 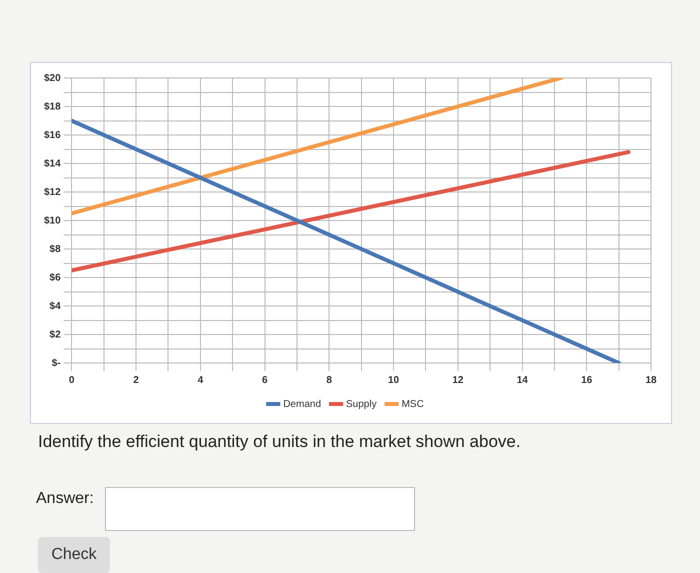 I want to click on x-tick-label: 14, so click(x=522, y=380).